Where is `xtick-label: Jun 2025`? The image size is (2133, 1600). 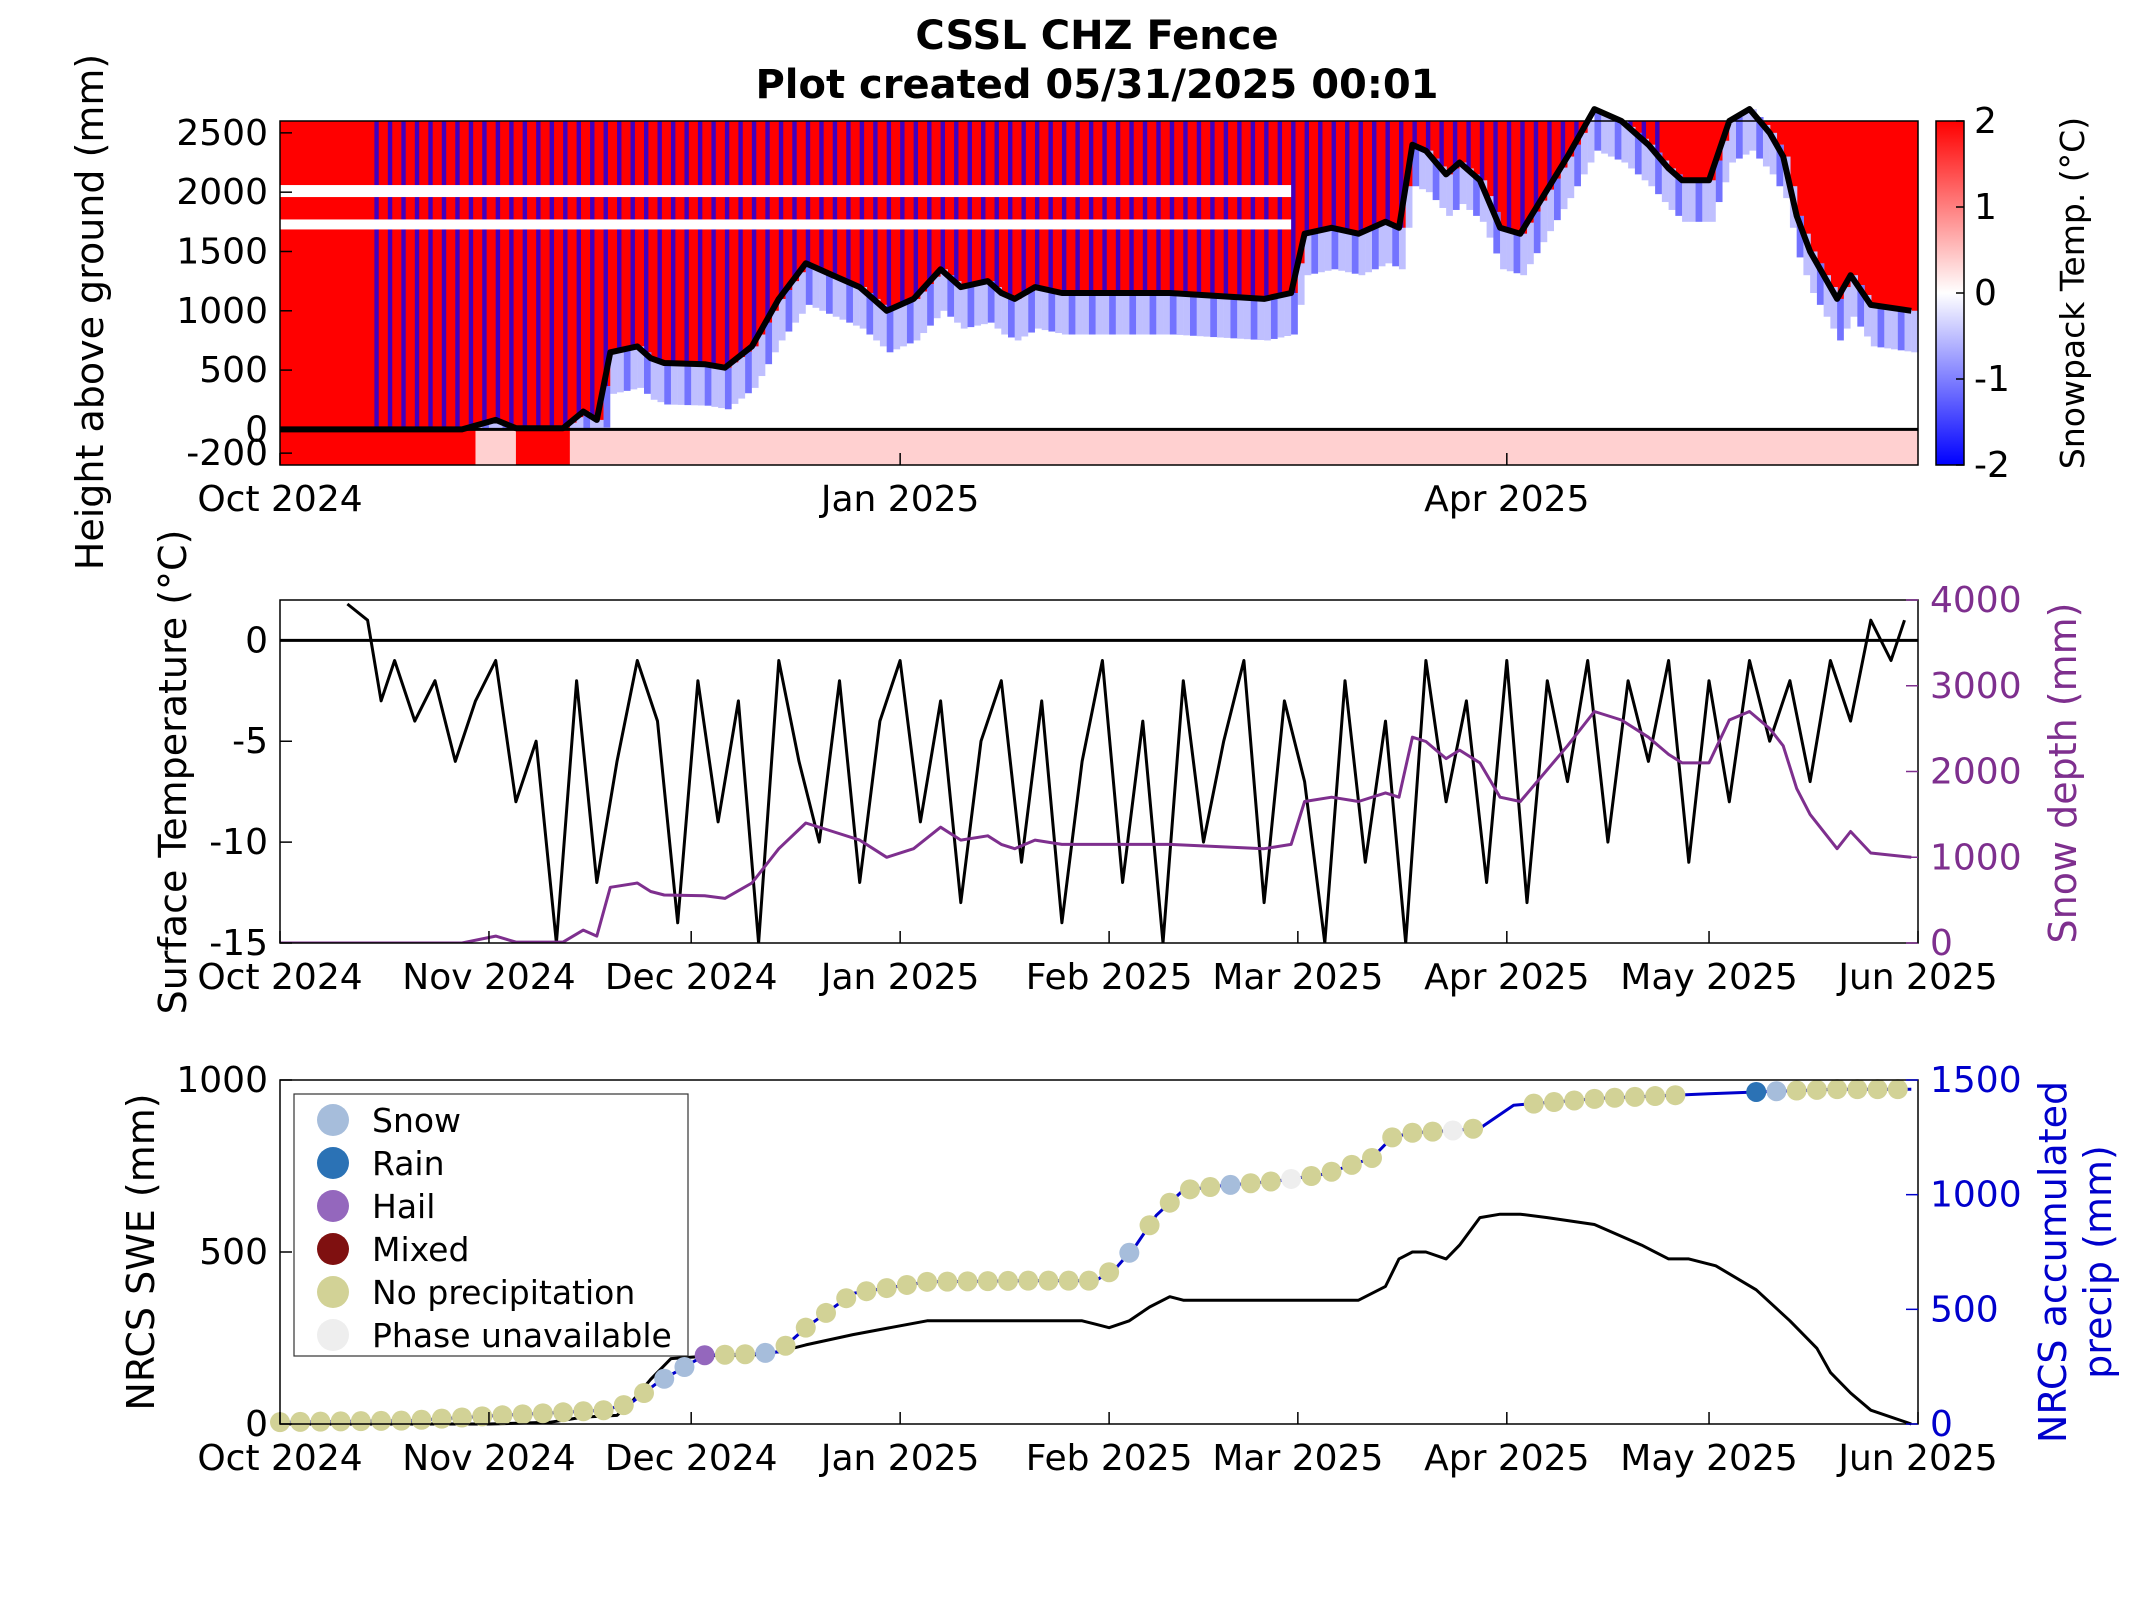 xtick-label: Jun 2025 is located at coordinates (1916, 1458).